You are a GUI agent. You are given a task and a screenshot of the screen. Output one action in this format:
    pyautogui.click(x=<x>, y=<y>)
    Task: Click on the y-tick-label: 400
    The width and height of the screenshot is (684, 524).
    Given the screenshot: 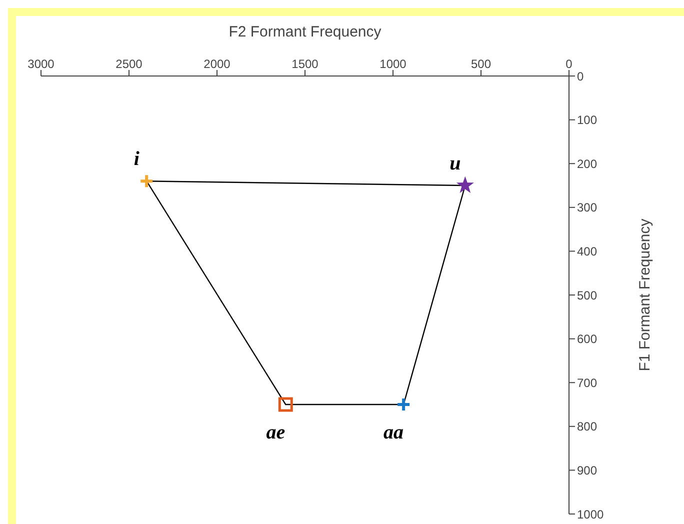 What is the action you would take?
    pyautogui.click(x=587, y=251)
    